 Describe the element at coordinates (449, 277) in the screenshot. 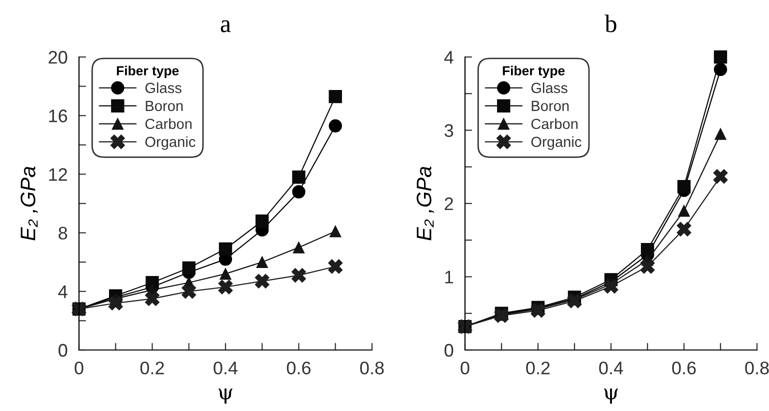

I see `y-tick-label: 1` at that location.